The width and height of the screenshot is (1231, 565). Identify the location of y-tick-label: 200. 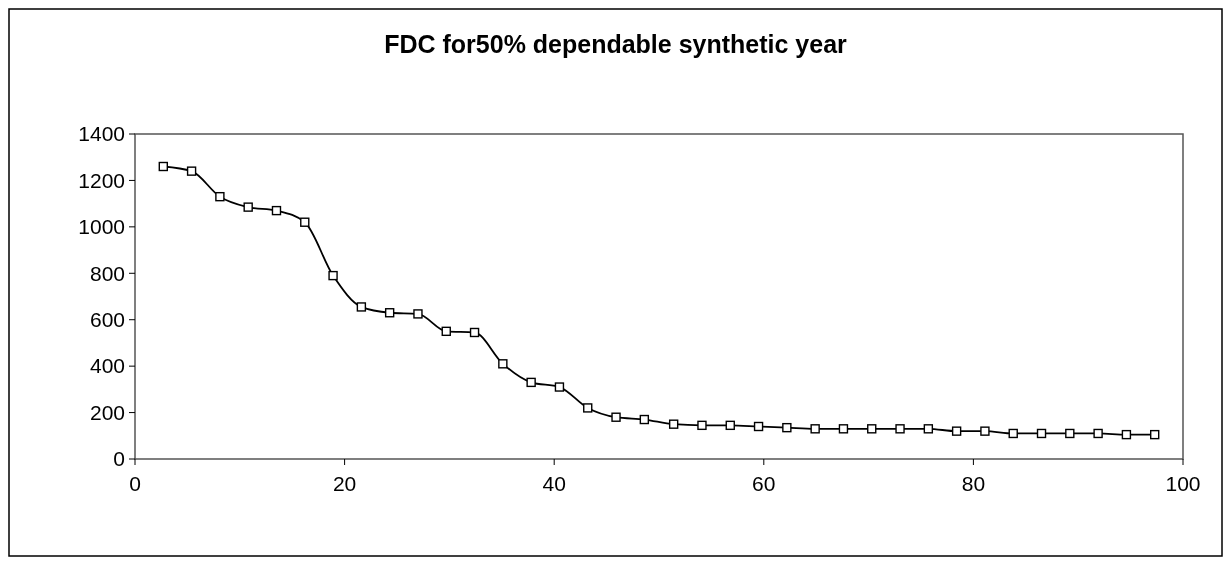
(107, 412).